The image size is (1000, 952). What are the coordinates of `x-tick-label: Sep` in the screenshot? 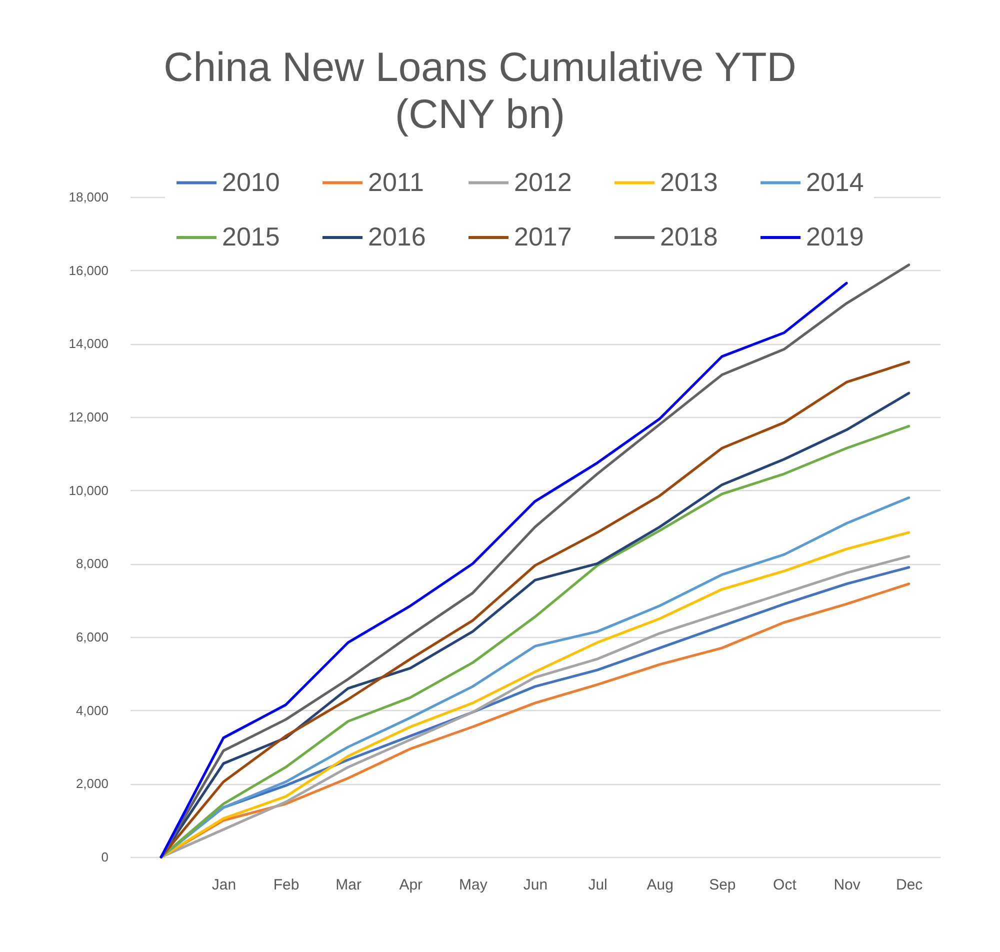 It's located at (722, 885).